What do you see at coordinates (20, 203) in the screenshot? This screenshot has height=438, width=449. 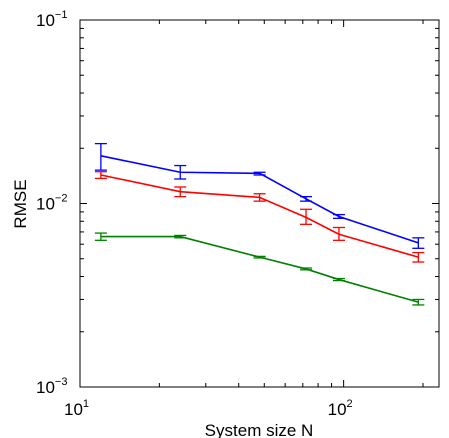 I see `y-axis-label: RMSE` at bounding box center [20, 203].